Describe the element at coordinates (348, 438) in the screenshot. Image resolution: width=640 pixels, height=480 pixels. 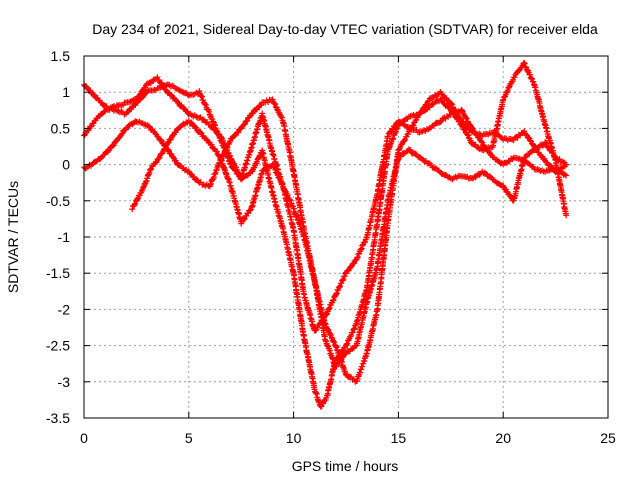
I see `x-tick-labels: 0 5 10 15 20 25` at that location.